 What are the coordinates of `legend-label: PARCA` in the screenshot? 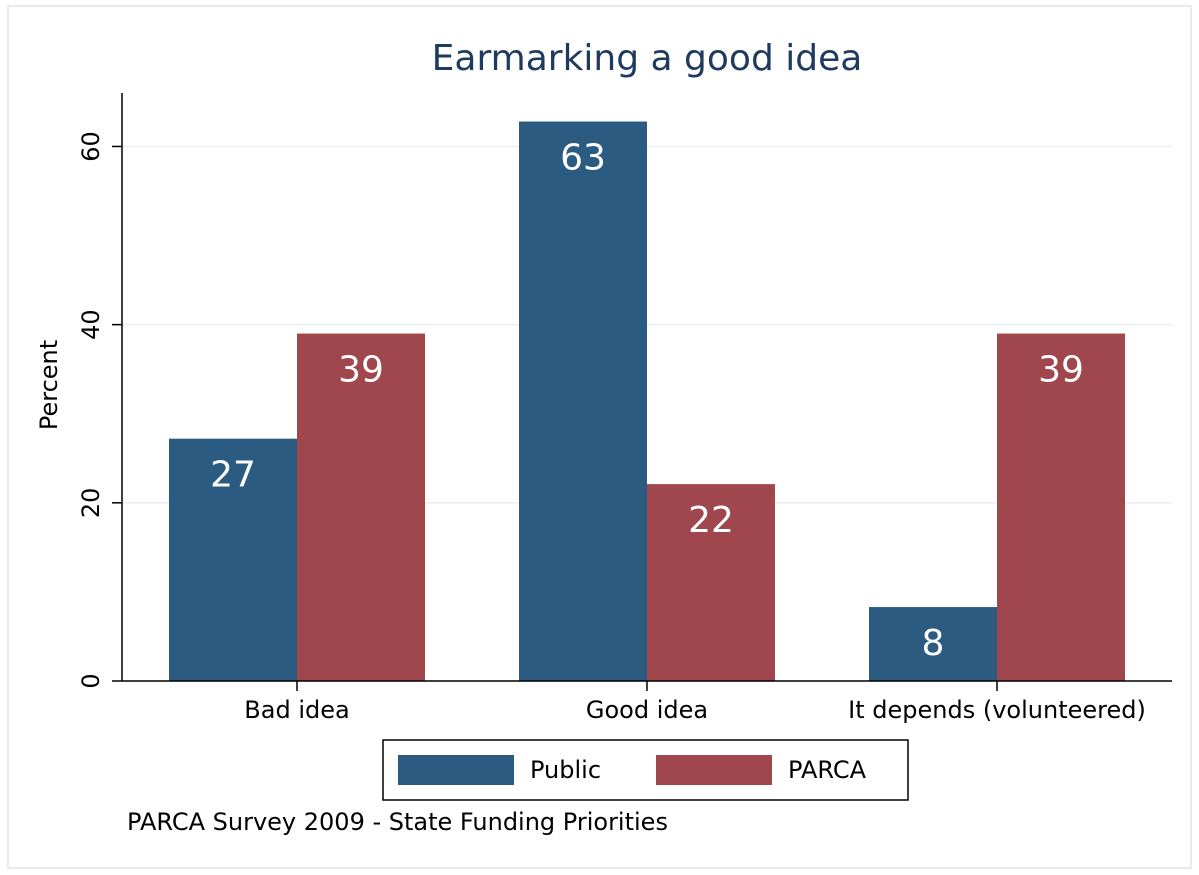 It's located at (827, 770).